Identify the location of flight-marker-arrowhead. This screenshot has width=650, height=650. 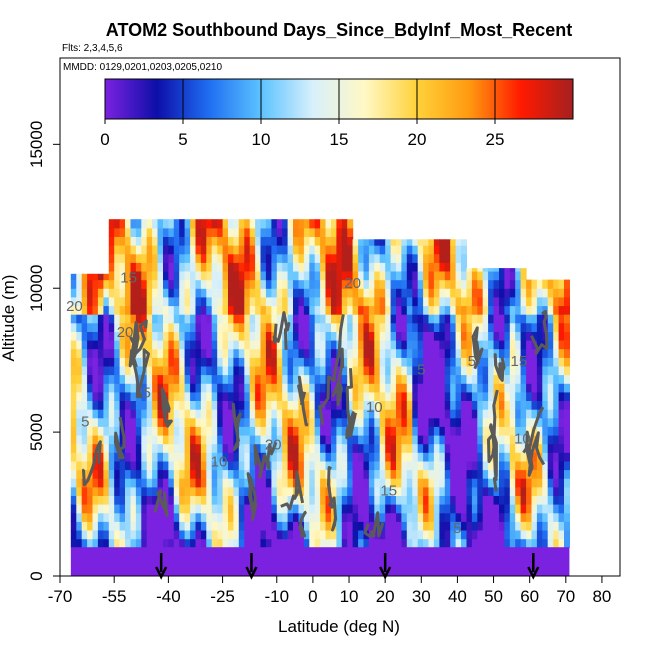
(533, 573).